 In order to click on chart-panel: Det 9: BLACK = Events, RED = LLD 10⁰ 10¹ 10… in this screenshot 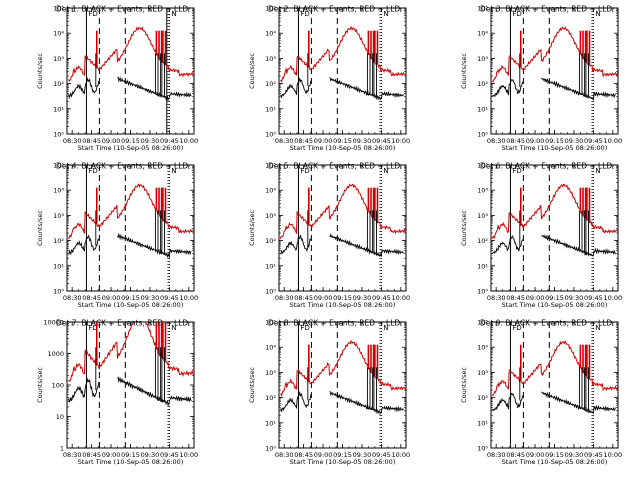, I will do `click(541, 393)`.